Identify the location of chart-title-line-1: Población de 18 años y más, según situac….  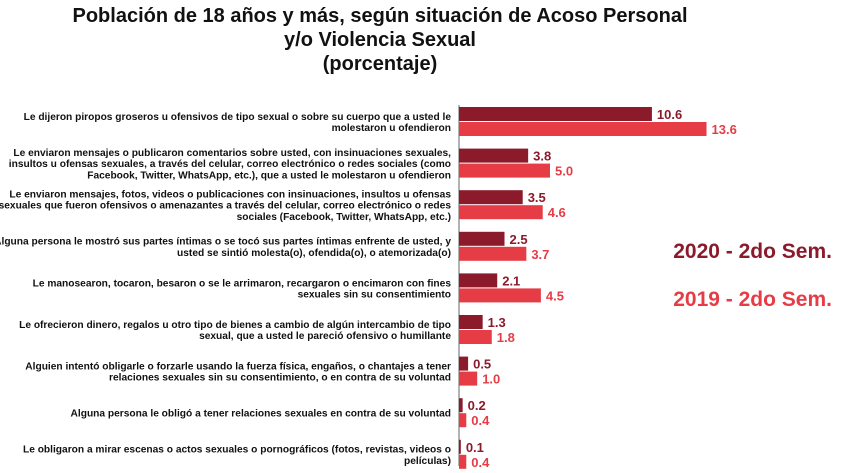
(380, 16).